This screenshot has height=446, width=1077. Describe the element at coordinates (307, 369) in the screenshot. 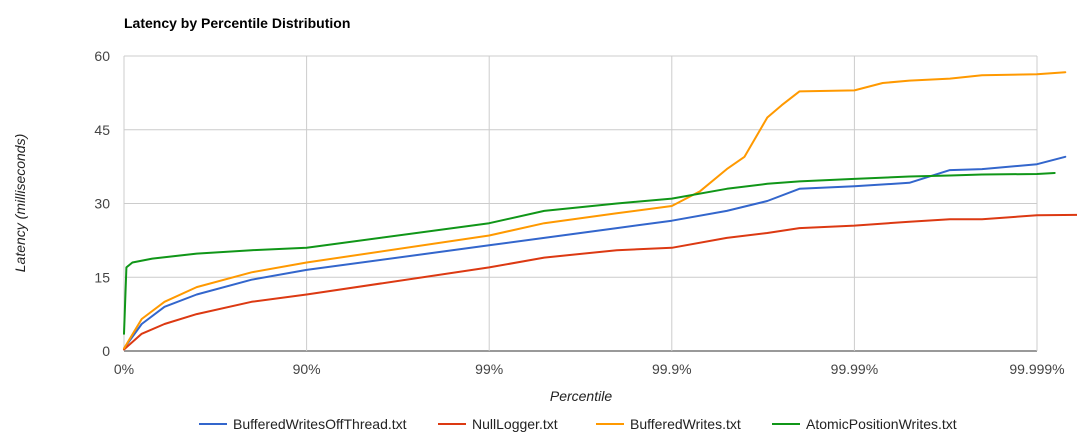

I see `x-tick-label: 90%` at that location.